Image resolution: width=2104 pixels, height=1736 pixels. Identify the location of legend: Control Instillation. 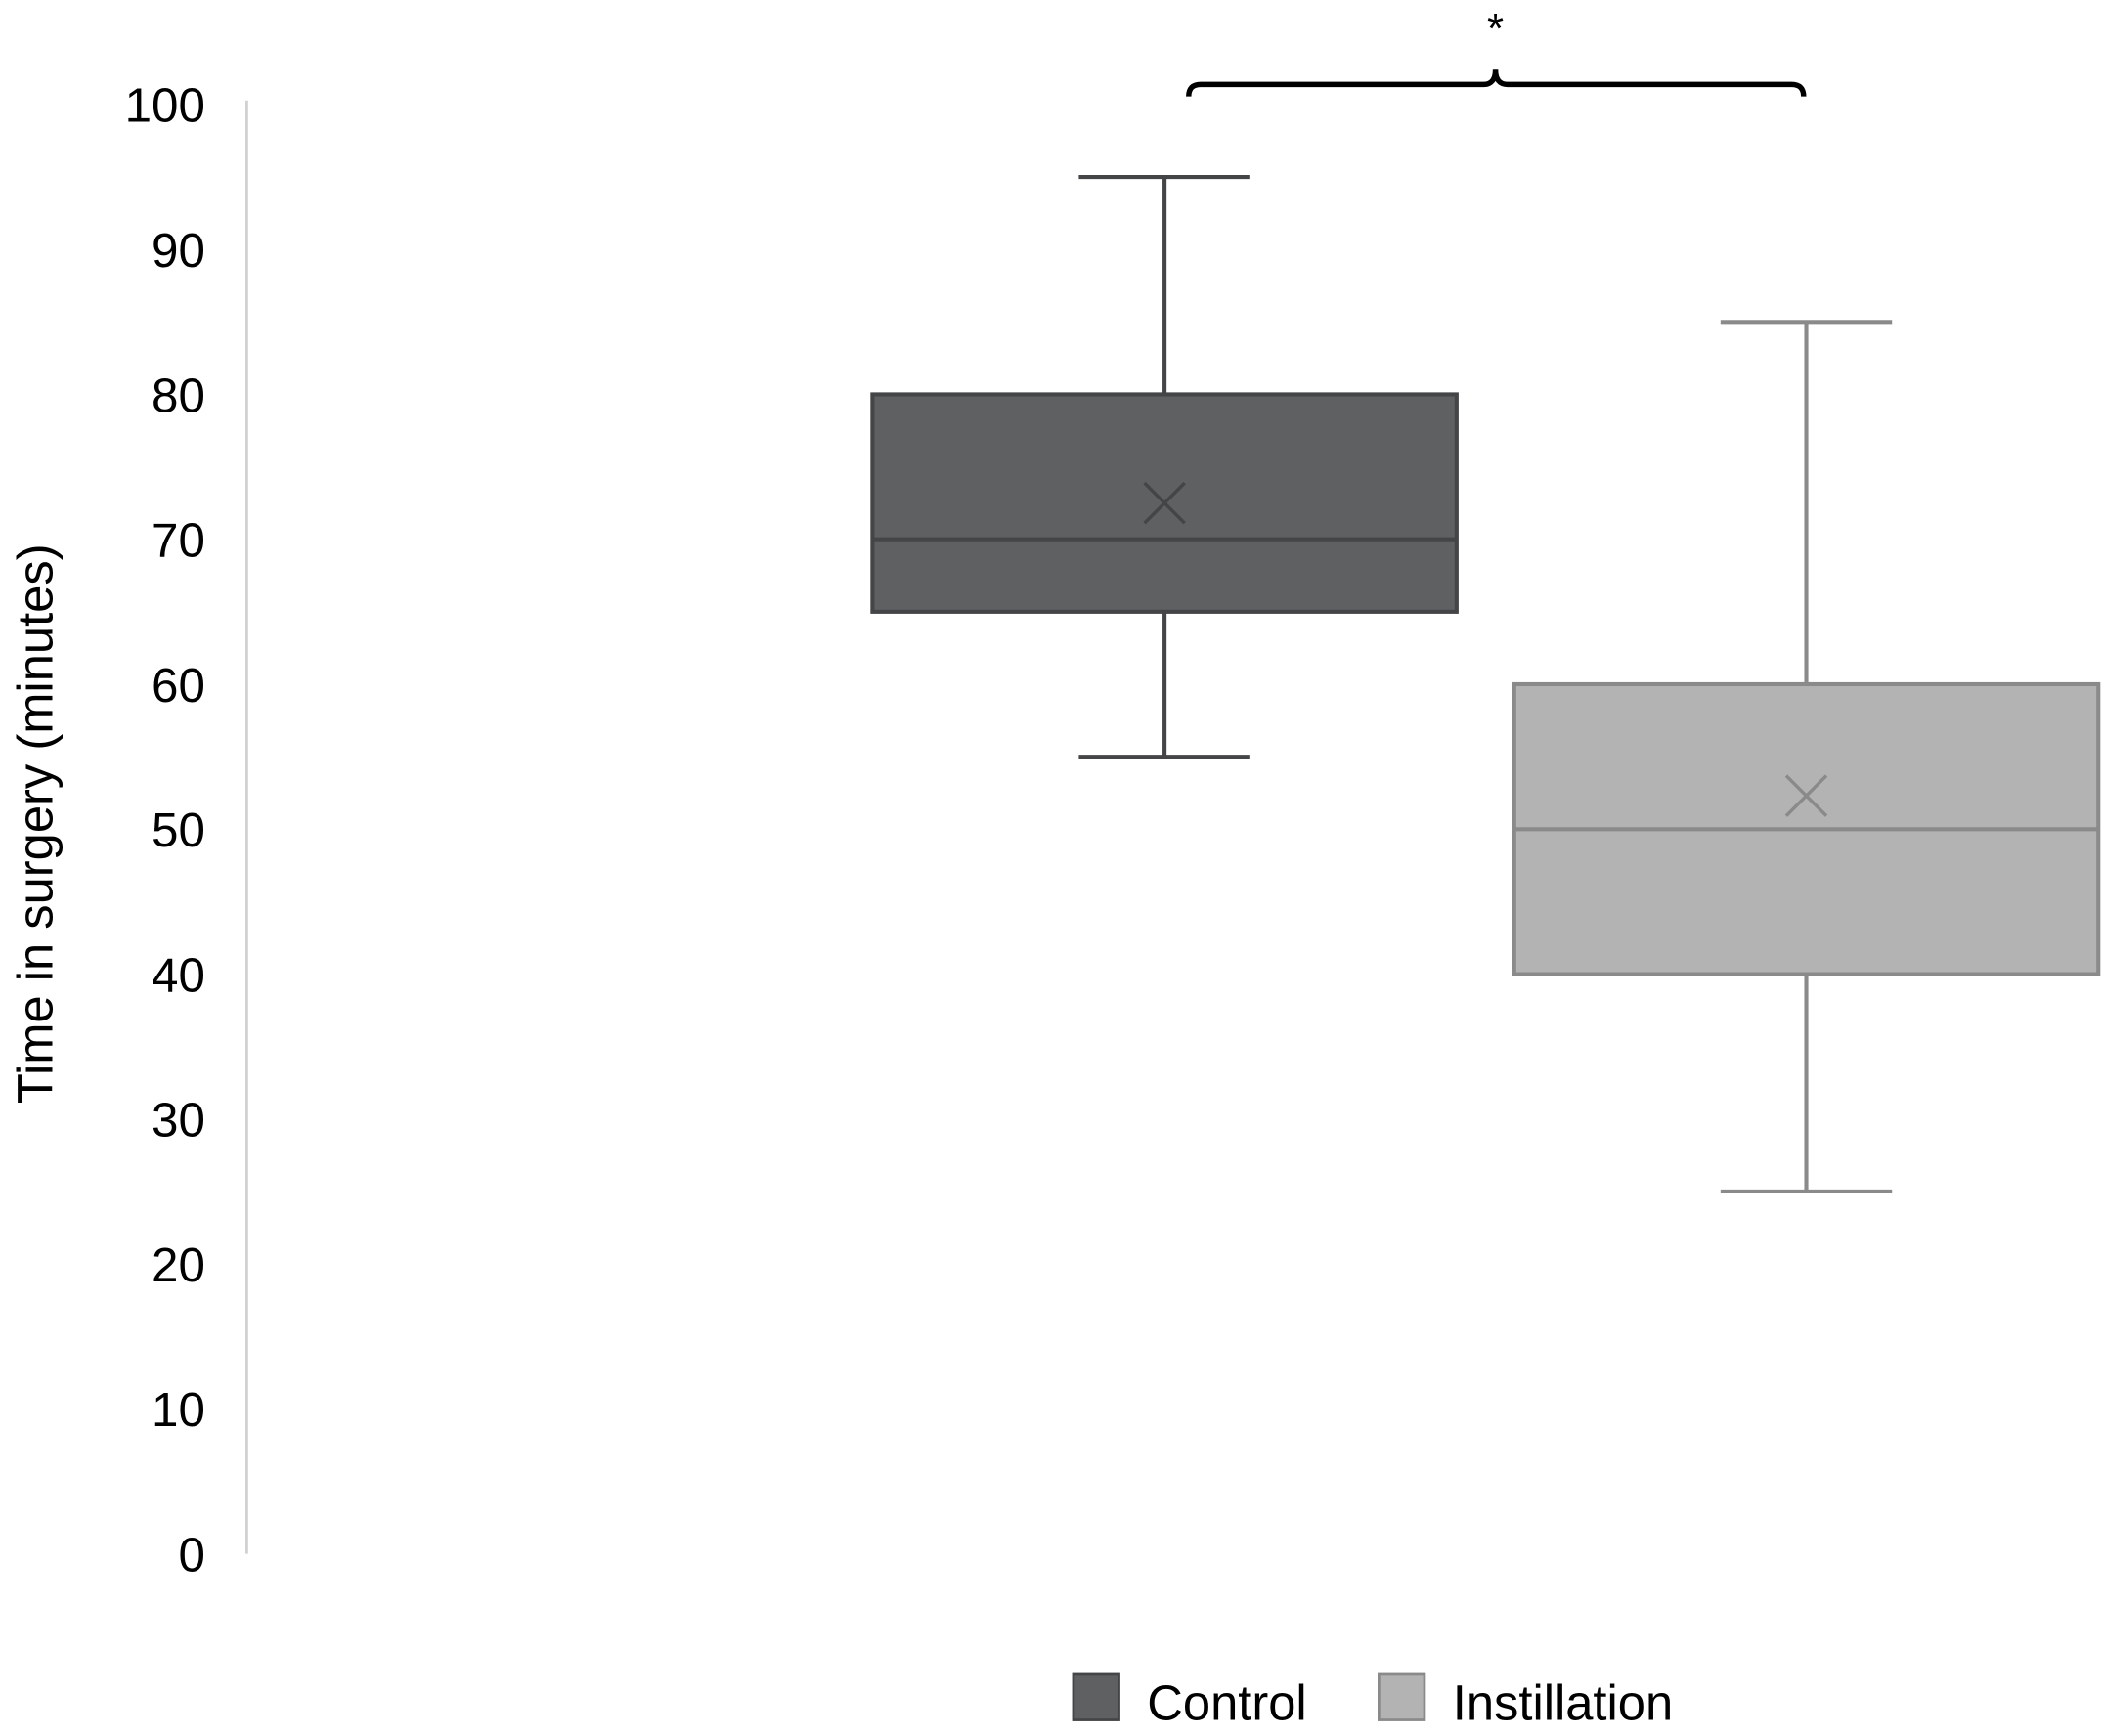
(1372, 1701).